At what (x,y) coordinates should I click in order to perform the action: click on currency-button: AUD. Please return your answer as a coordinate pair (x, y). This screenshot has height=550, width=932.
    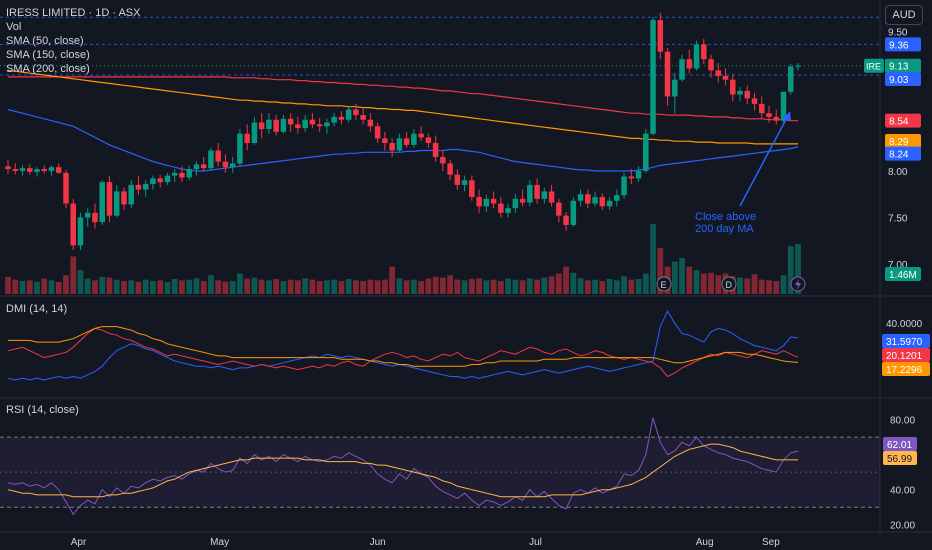
    Looking at the image, I should click on (904, 15).